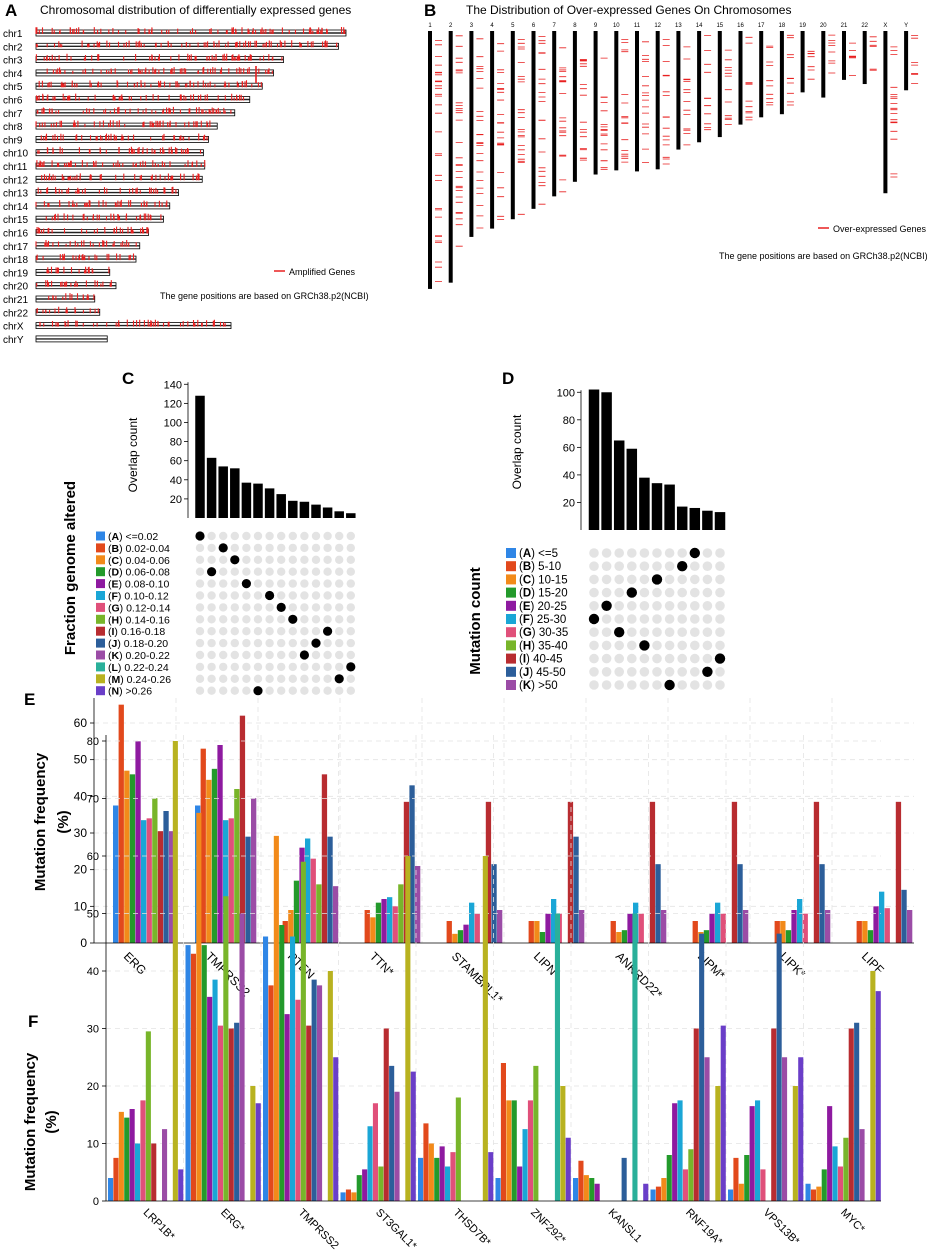 The width and height of the screenshot is (927, 1256). Describe the element at coordinates (209, 861) in the screenshot. I see `bar-tmprss2-c` at that location.